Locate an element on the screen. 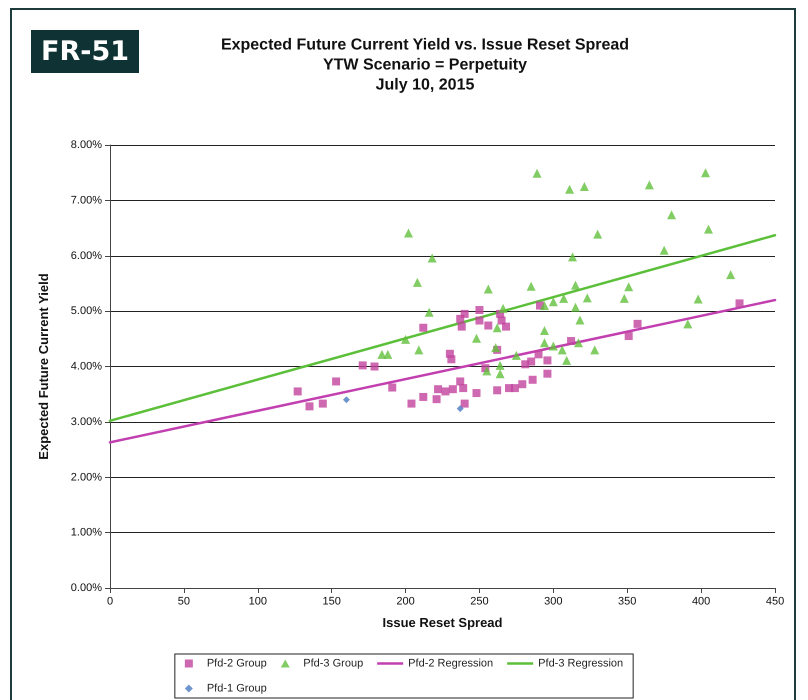  legend-label: Pfd-3 Group is located at coordinates (333, 664).